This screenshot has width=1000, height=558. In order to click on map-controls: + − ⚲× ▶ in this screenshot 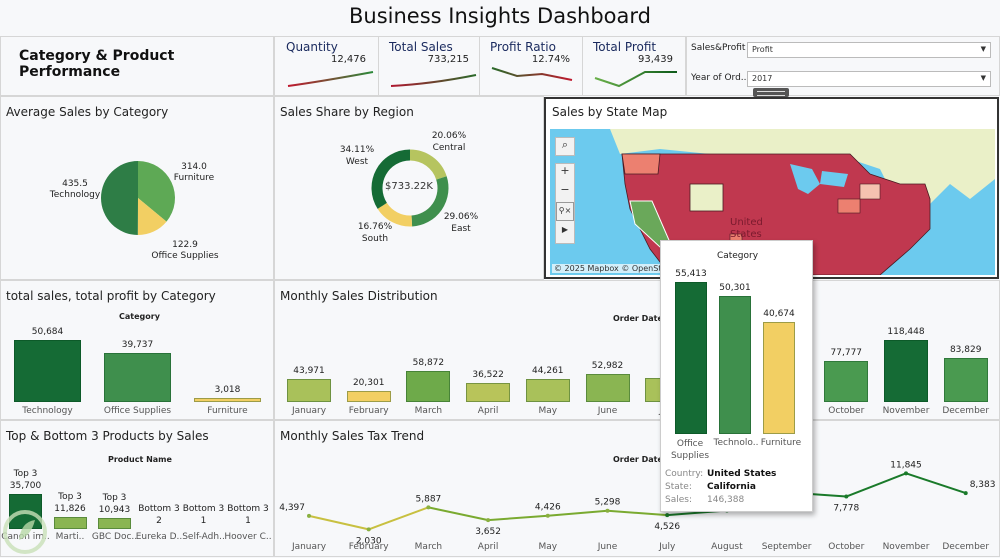, I will do `click(565, 203)`.